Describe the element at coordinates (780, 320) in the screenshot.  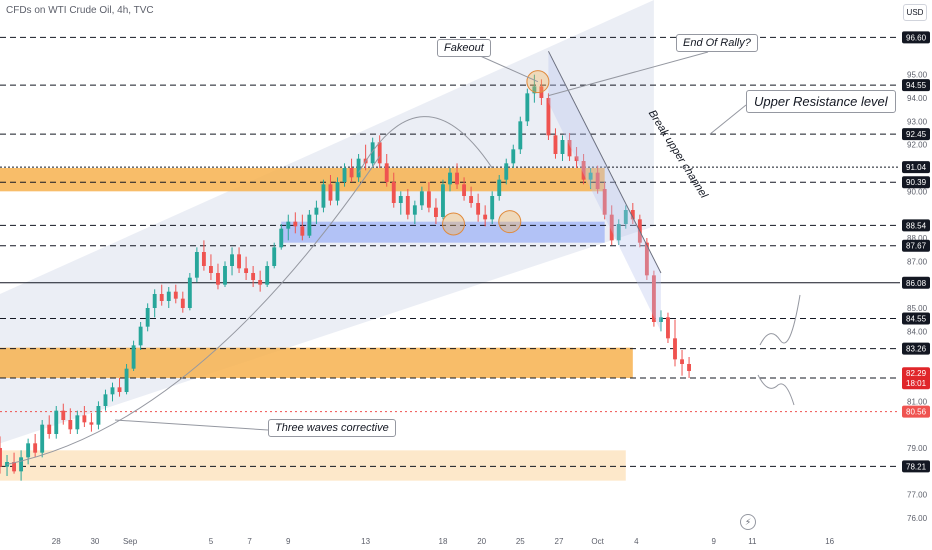
I see `projection-up` at that location.